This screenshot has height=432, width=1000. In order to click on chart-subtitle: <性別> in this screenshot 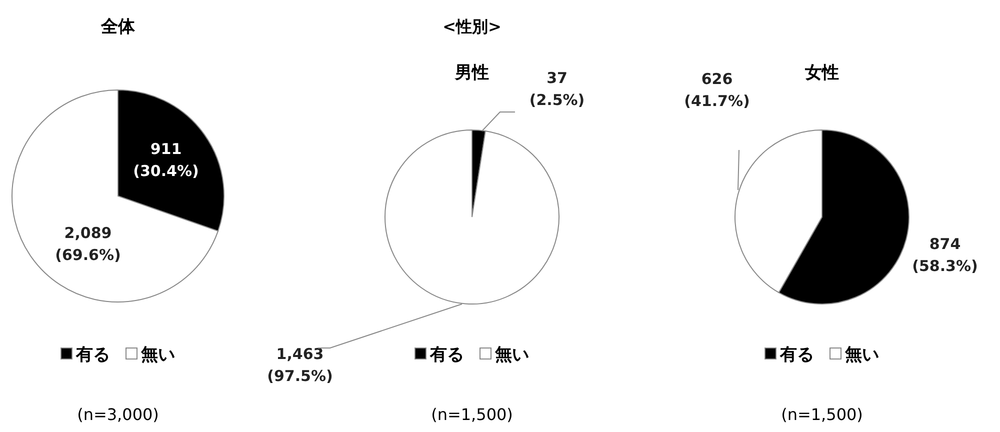, I will do `click(472, 26)`.